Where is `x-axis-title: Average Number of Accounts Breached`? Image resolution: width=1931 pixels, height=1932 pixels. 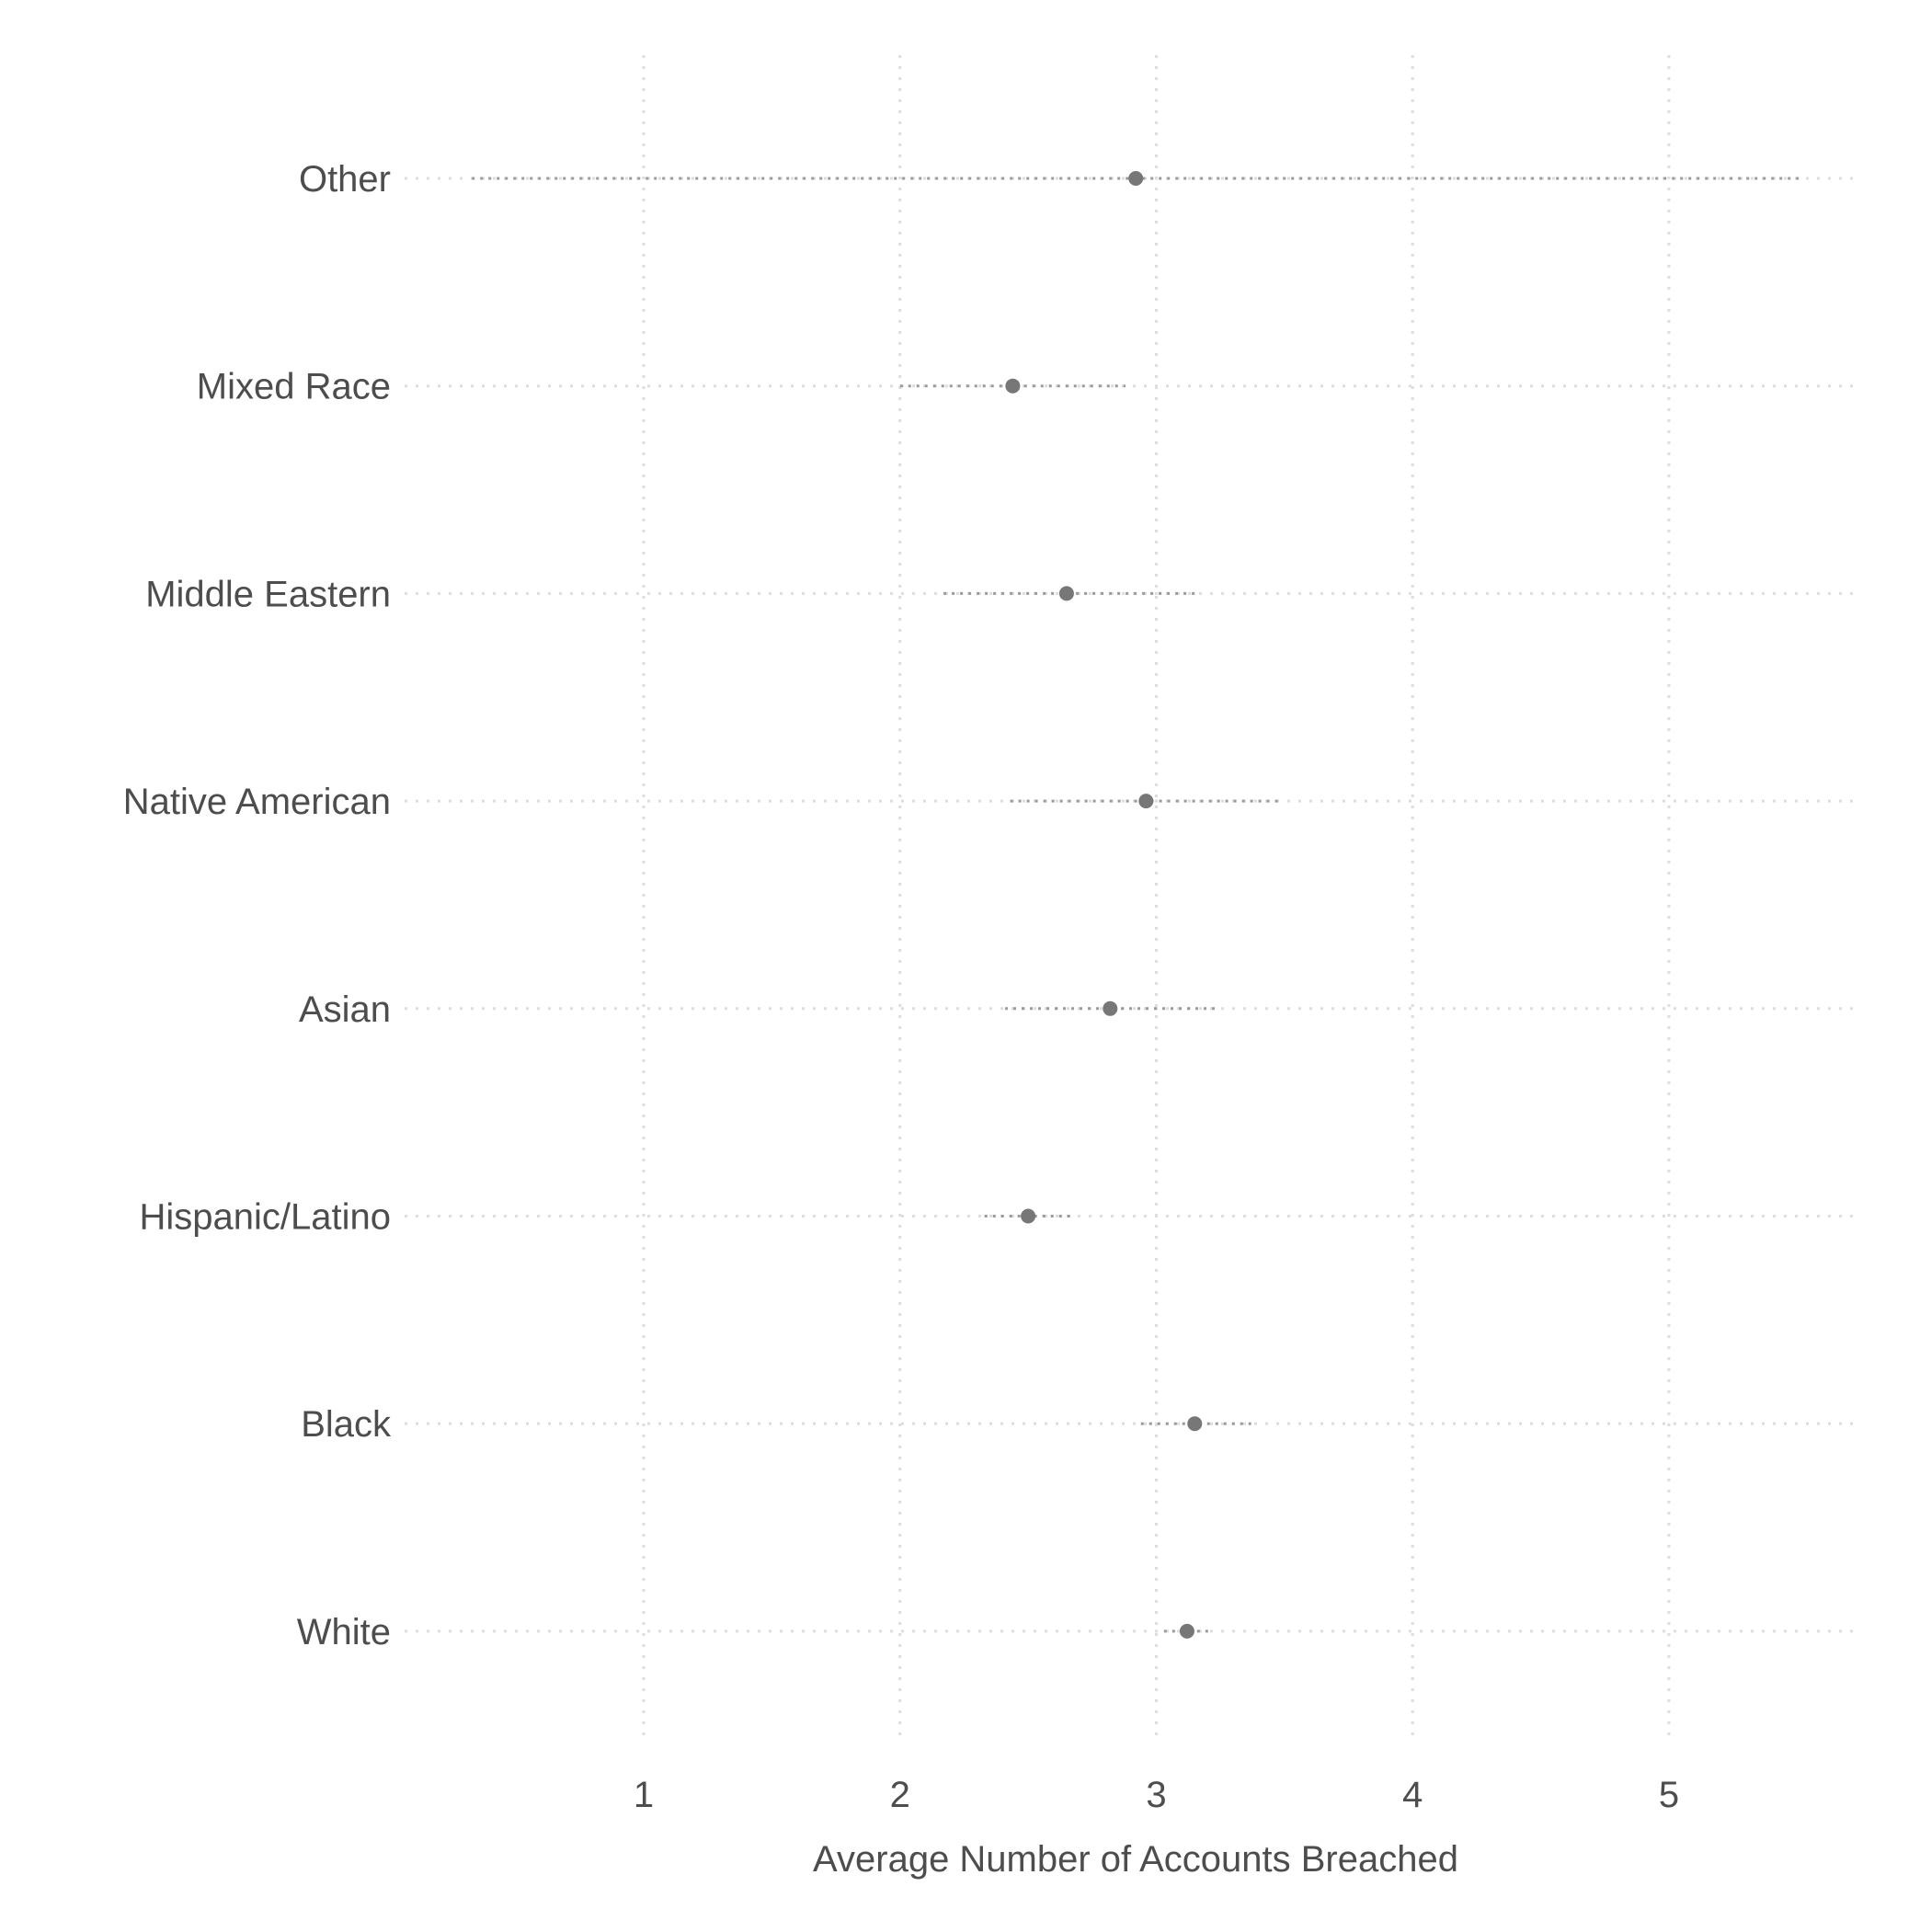
x-axis-title: Average Number of Accounts Breached is located at coordinates (1135, 1859).